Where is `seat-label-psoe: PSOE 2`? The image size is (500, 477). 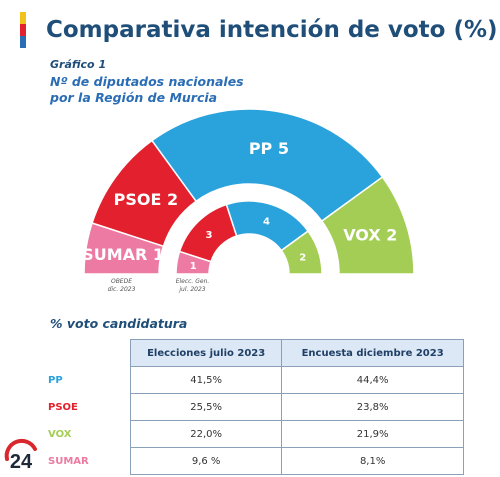
seat-label-psoe: PSOE 2 is located at coordinates (146, 199).